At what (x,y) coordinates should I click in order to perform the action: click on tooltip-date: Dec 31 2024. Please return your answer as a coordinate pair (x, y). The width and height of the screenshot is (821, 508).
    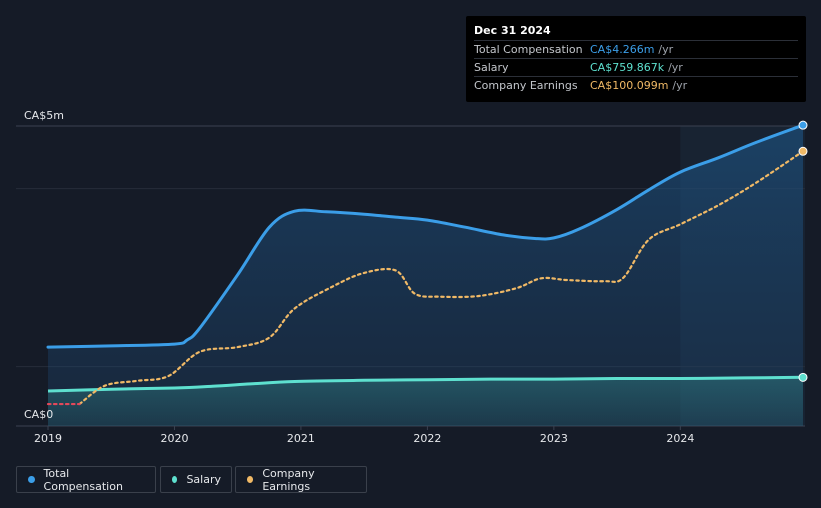
    Looking at the image, I should click on (512, 30).